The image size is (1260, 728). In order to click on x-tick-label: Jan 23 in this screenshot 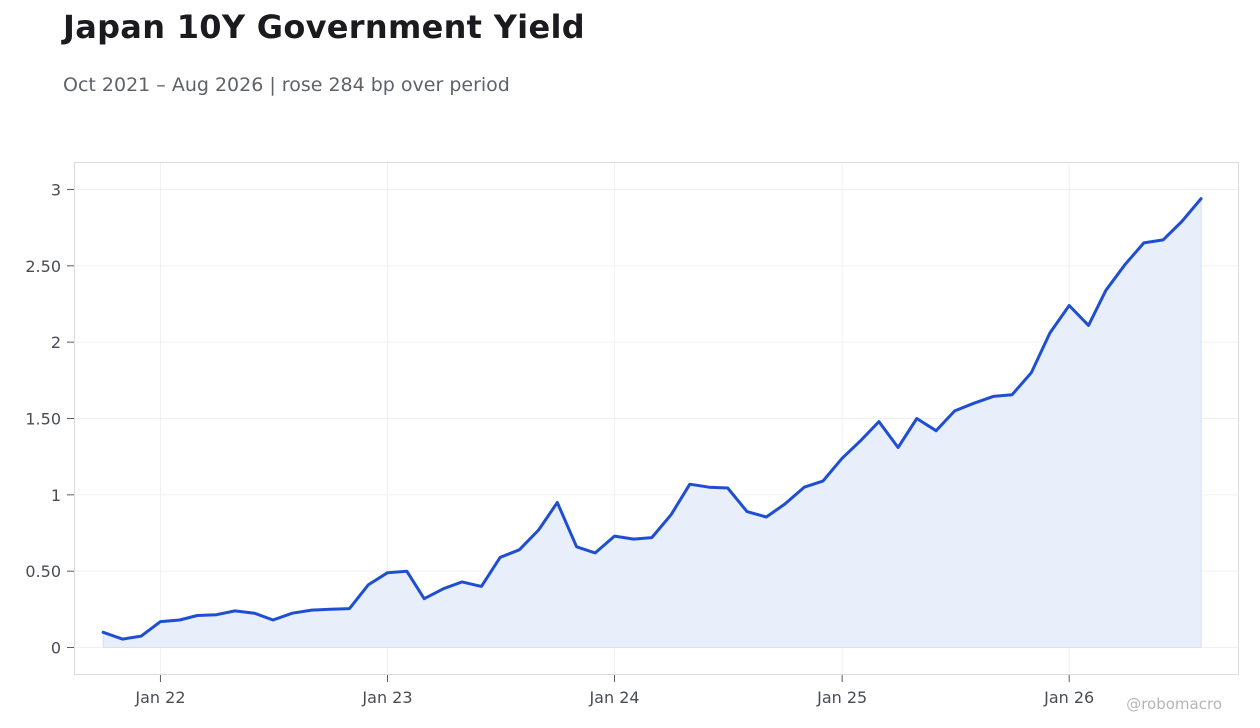, I will do `click(386, 697)`.